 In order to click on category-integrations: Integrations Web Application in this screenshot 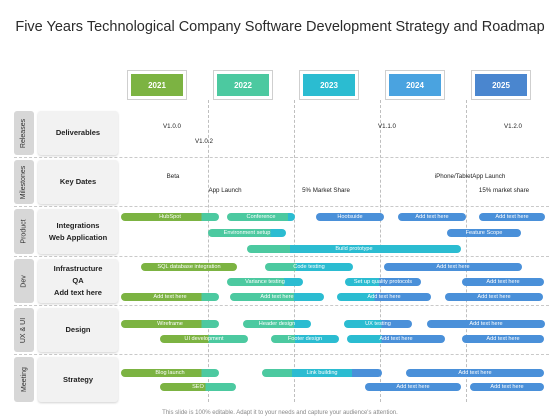, I will do `click(78, 231)`.